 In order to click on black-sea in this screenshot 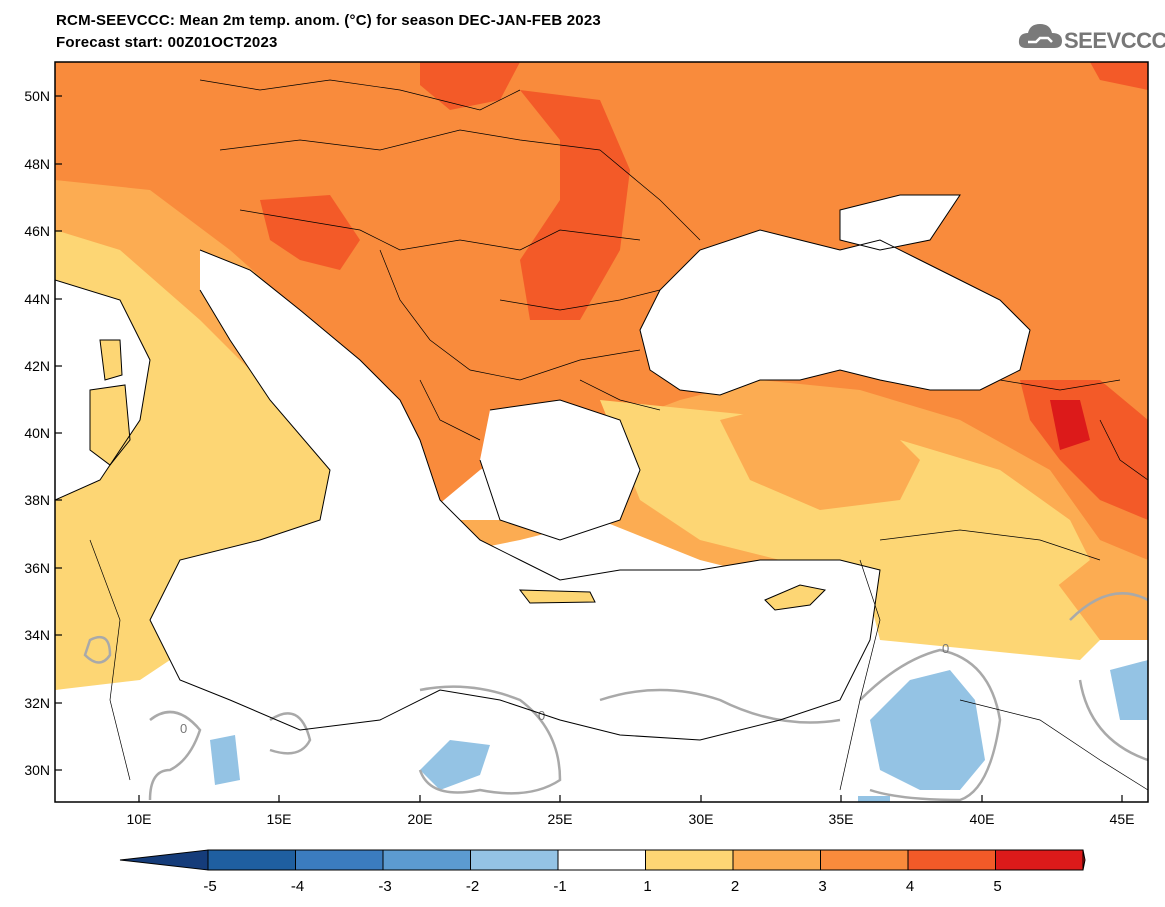, I will do `click(835, 312)`.